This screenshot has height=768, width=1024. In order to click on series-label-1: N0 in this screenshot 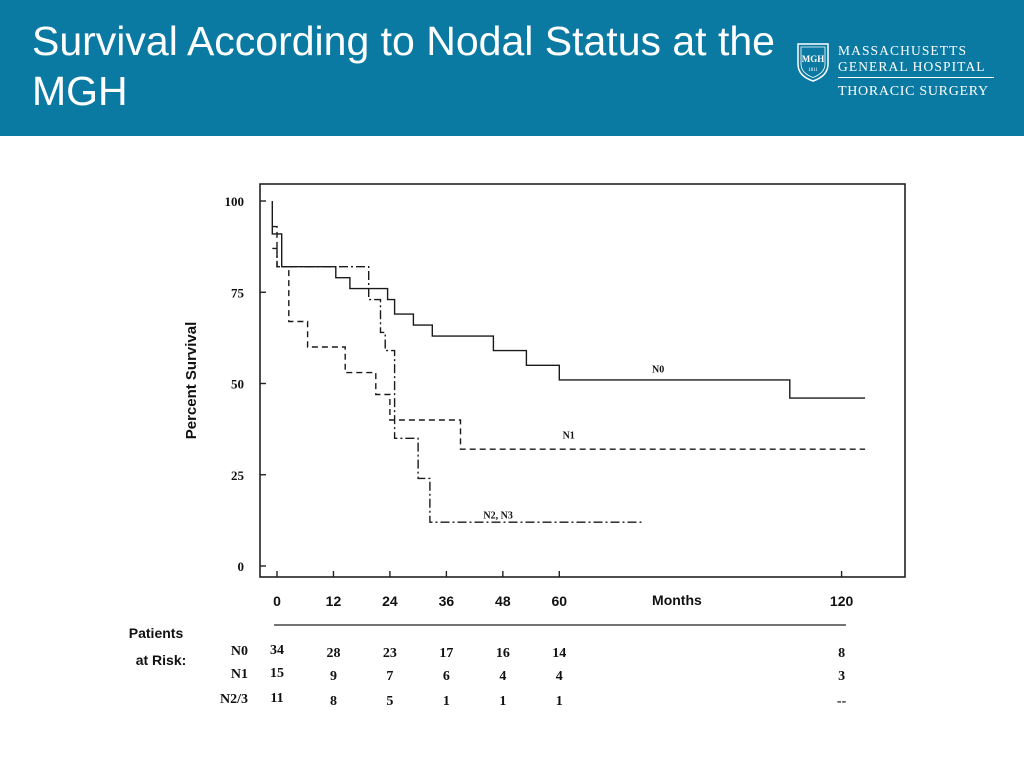, I will do `click(658, 370)`.